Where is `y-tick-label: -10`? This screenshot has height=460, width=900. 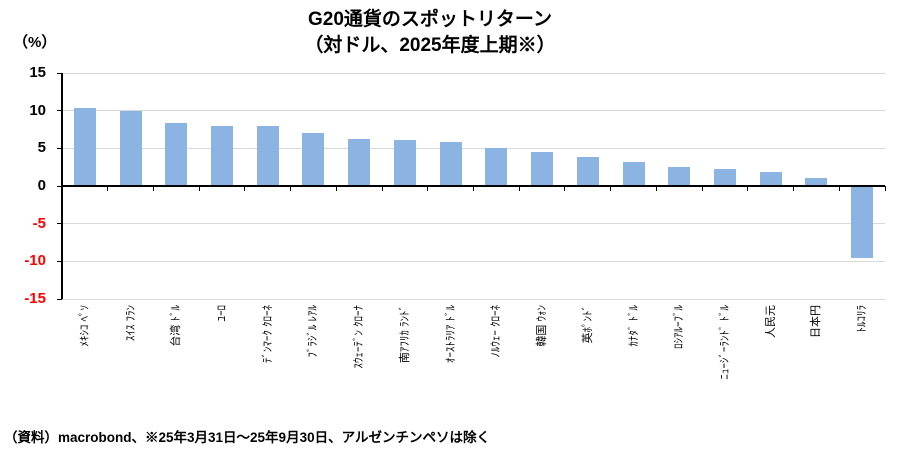
y-tick-label: -10 is located at coordinates (35, 261).